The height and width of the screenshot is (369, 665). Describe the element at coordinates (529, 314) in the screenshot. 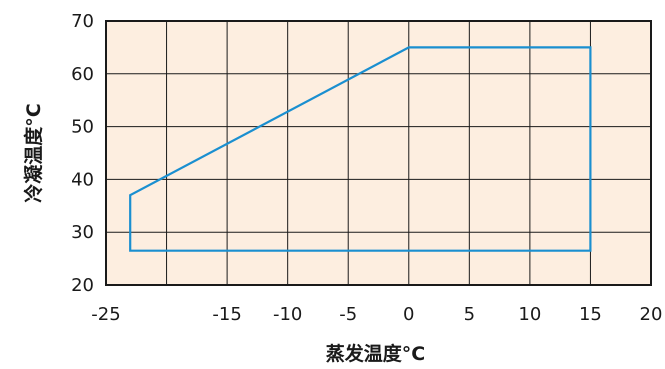

I see `x-tick-label: 10` at that location.